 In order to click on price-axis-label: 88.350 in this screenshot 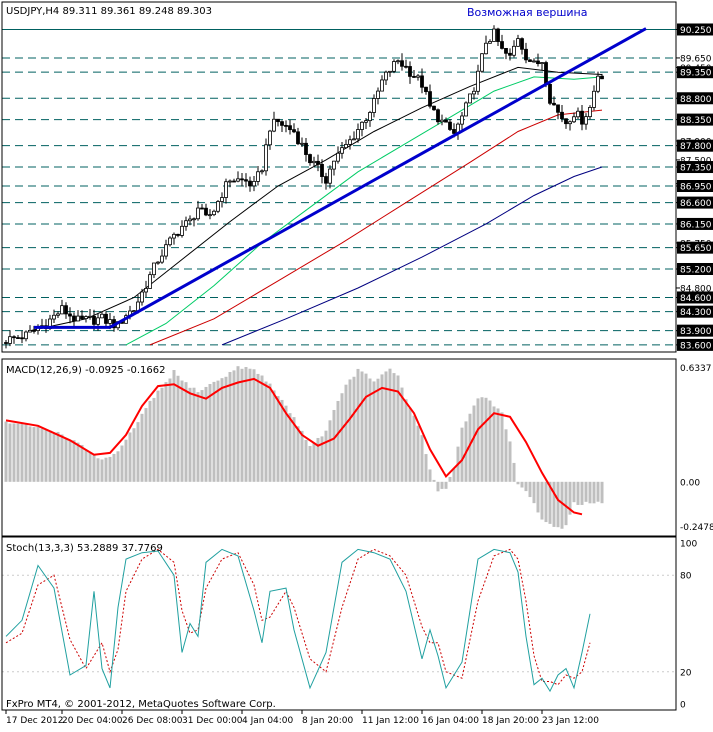, I will do `click(696, 121)`.